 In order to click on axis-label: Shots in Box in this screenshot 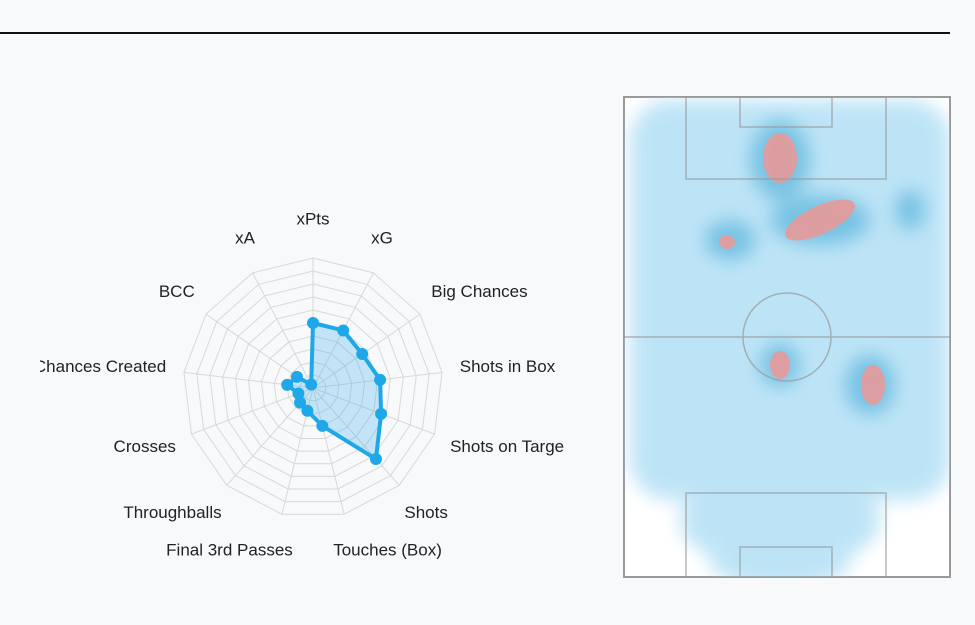, I will do `click(508, 366)`.